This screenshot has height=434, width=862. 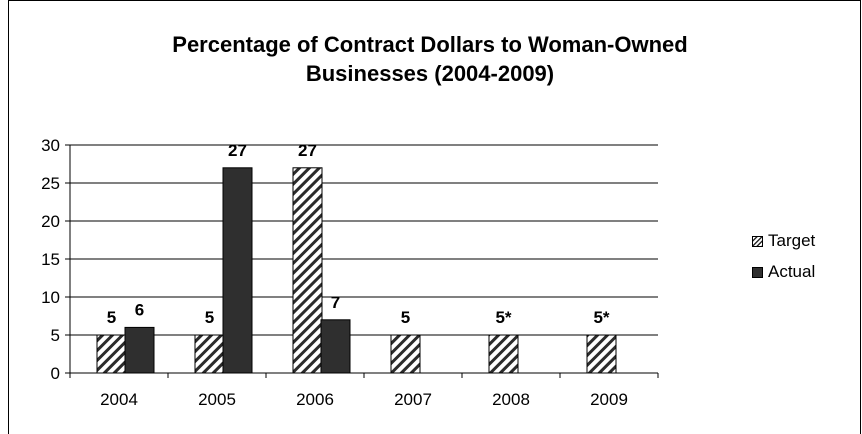 I want to click on bar-target-2009, so click(x=601, y=354).